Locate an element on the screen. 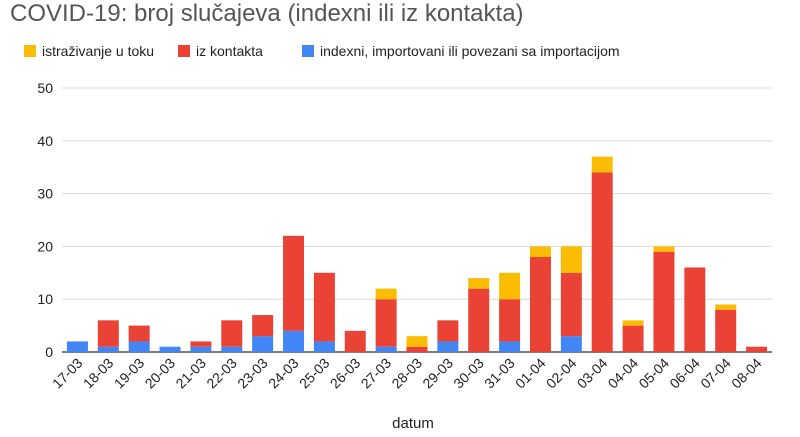 This screenshot has width=800, height=437. y-tick-label: 20 is located at coordinates (45, 246).